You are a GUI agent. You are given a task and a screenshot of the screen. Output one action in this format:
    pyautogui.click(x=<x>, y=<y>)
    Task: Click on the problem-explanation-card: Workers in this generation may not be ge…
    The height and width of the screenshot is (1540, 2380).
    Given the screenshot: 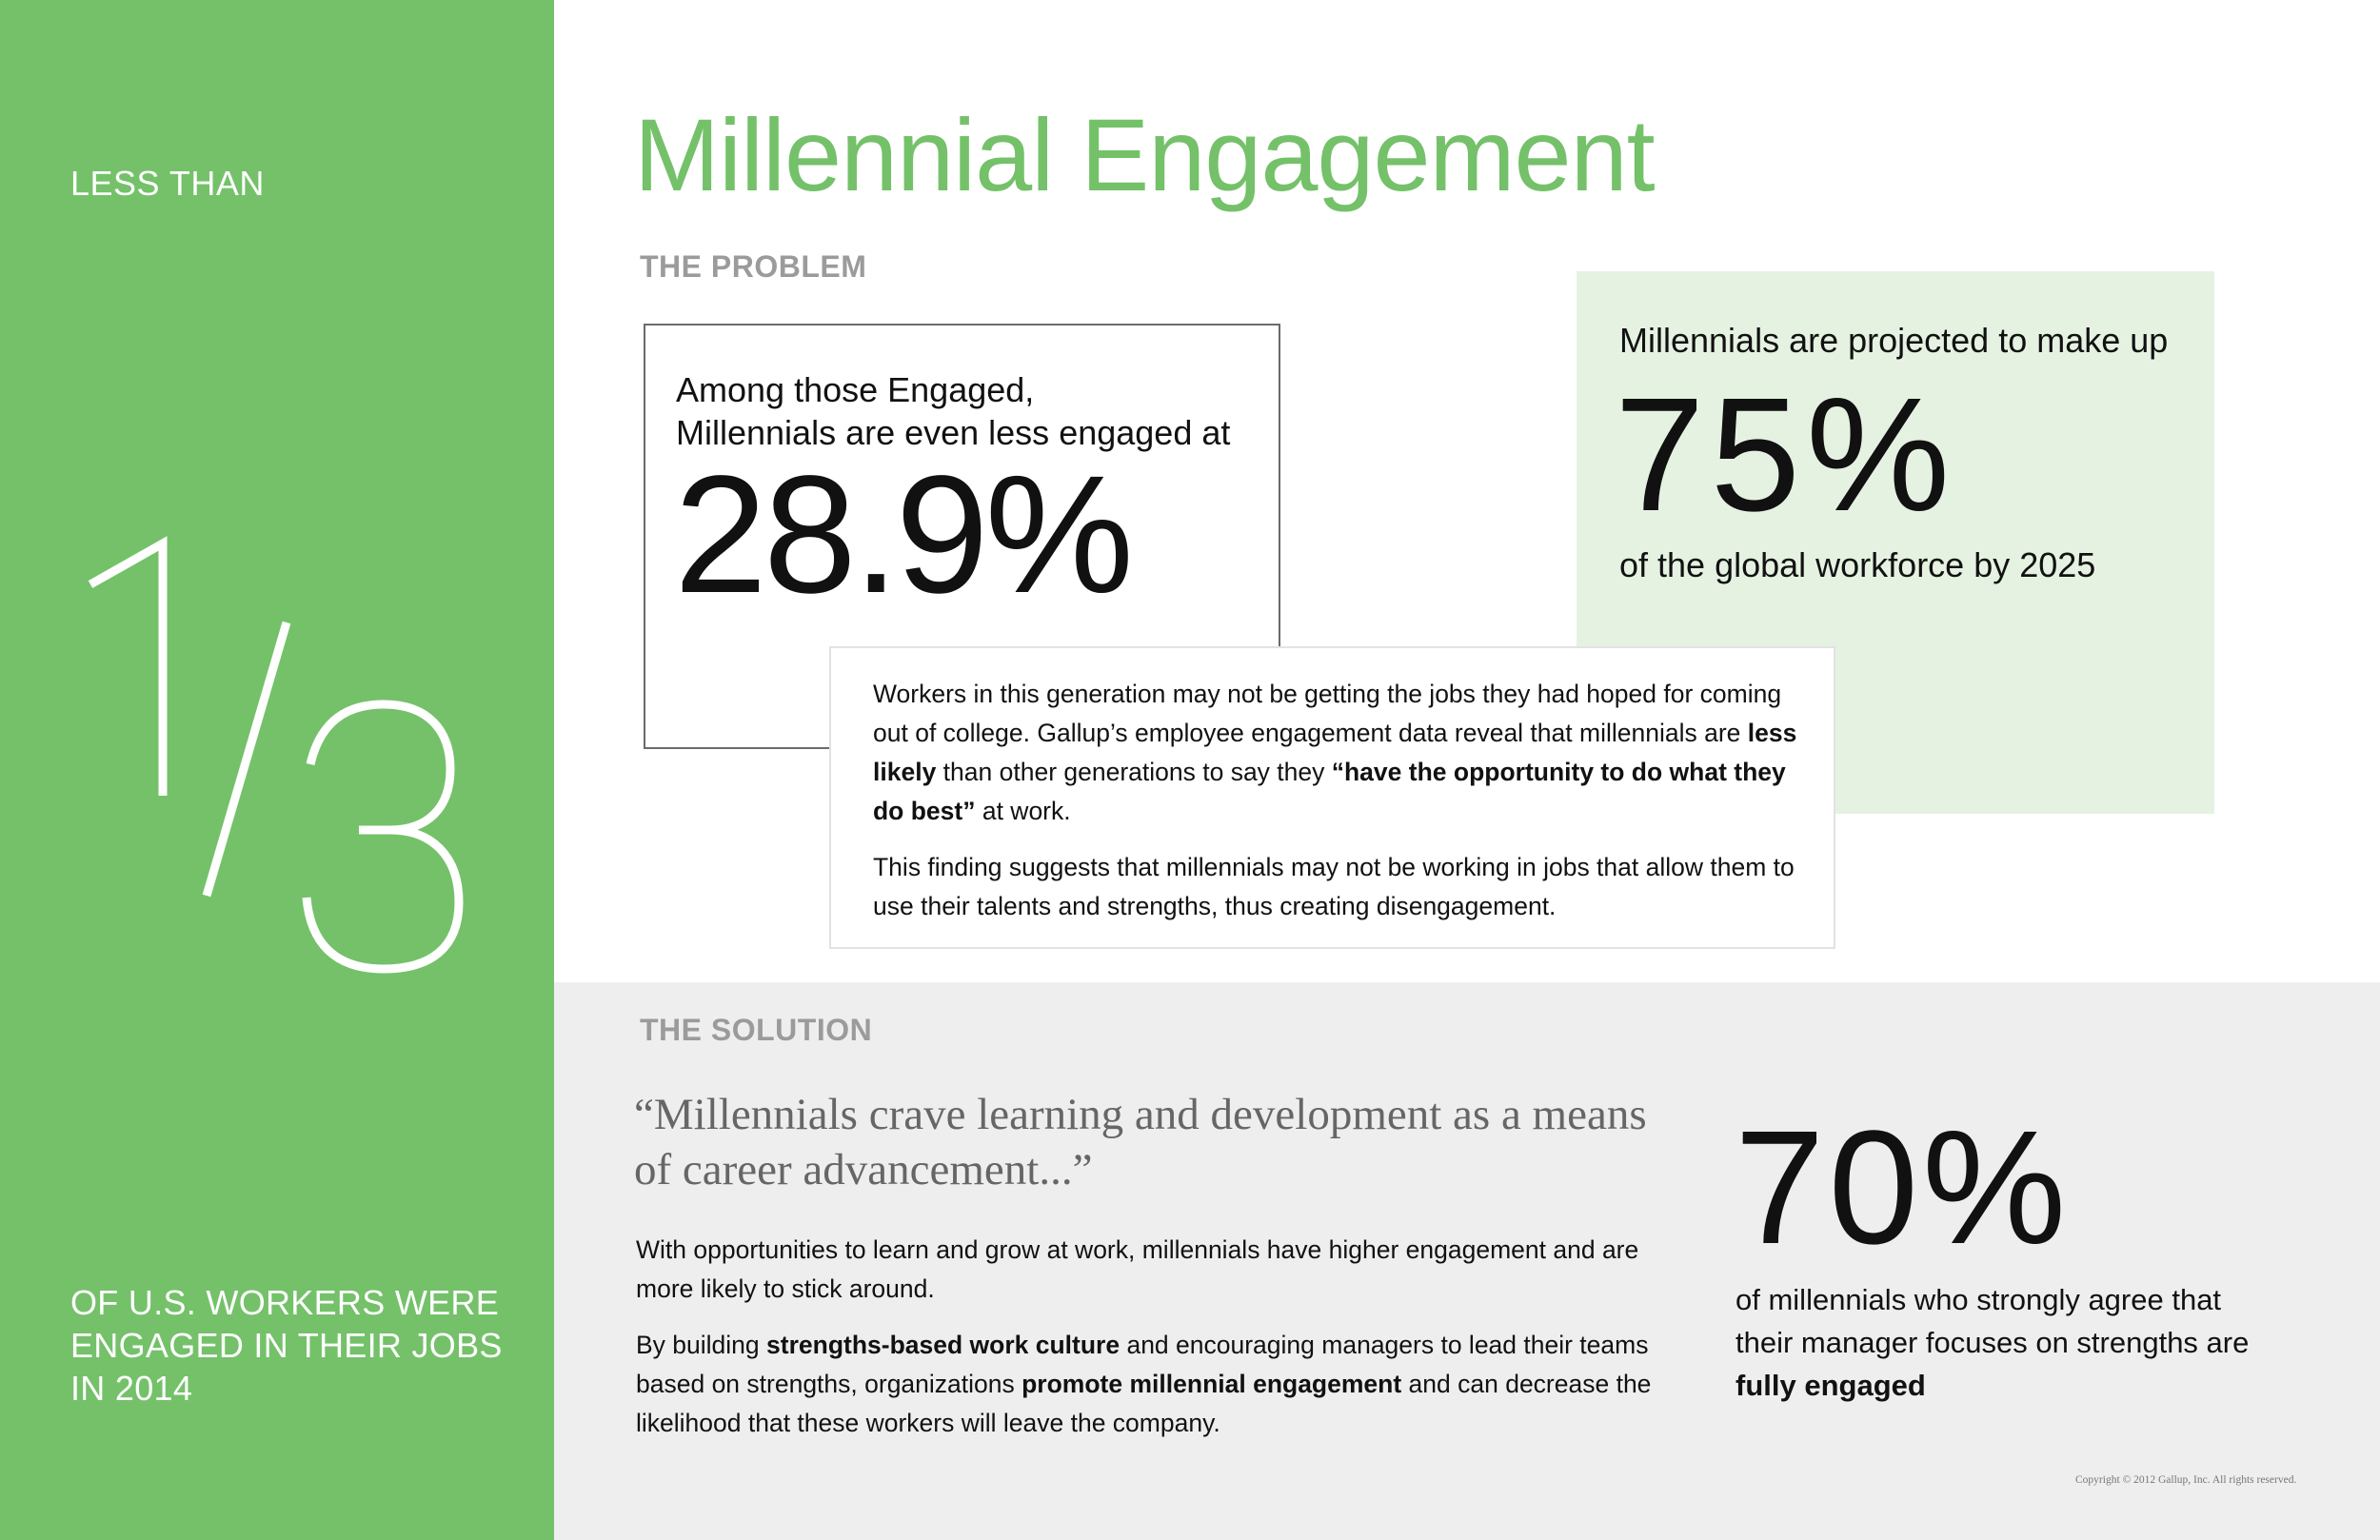 What is the action you would take?
    pyautogui.click(x=1332, y=797)
    